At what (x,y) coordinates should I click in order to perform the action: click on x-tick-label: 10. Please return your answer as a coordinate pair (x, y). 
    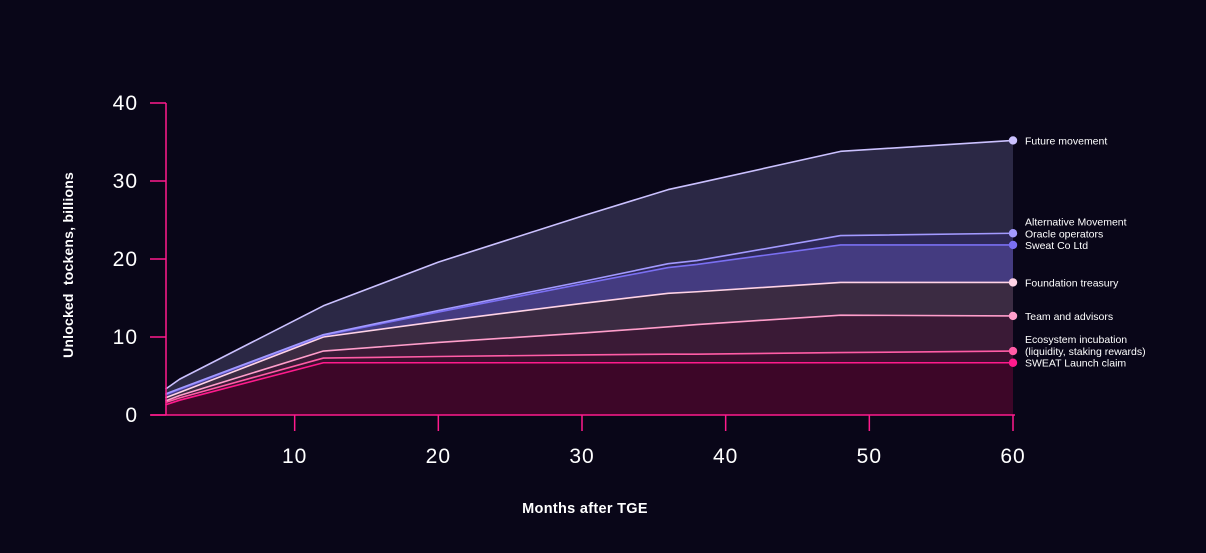
    Looking at the image, I should click on (294, 456).